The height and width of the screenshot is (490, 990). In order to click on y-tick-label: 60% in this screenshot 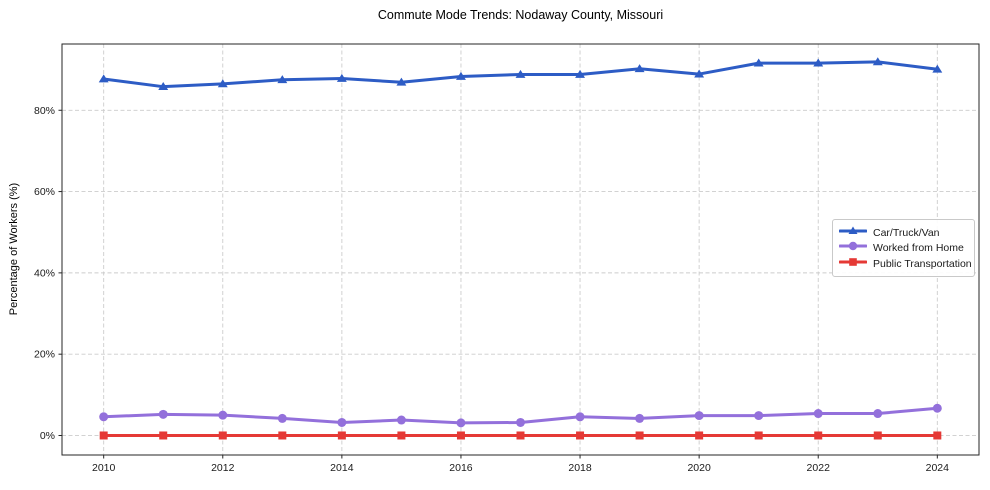, I will do `click(44, 192)`.